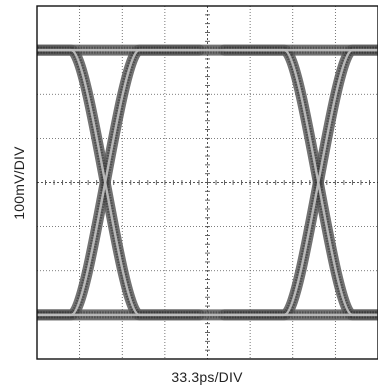  I want to click on y-axis-label: 100mV/DIV, so click(19, 183).